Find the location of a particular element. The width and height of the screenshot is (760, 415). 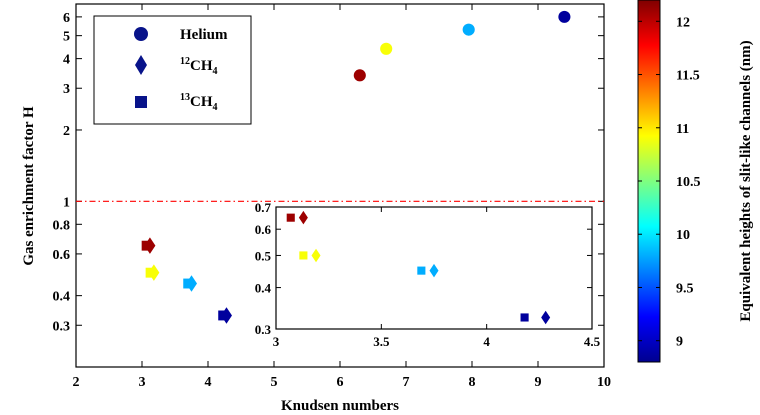

colorbar-tick-label: 10 is located at coordinates (683, 235).